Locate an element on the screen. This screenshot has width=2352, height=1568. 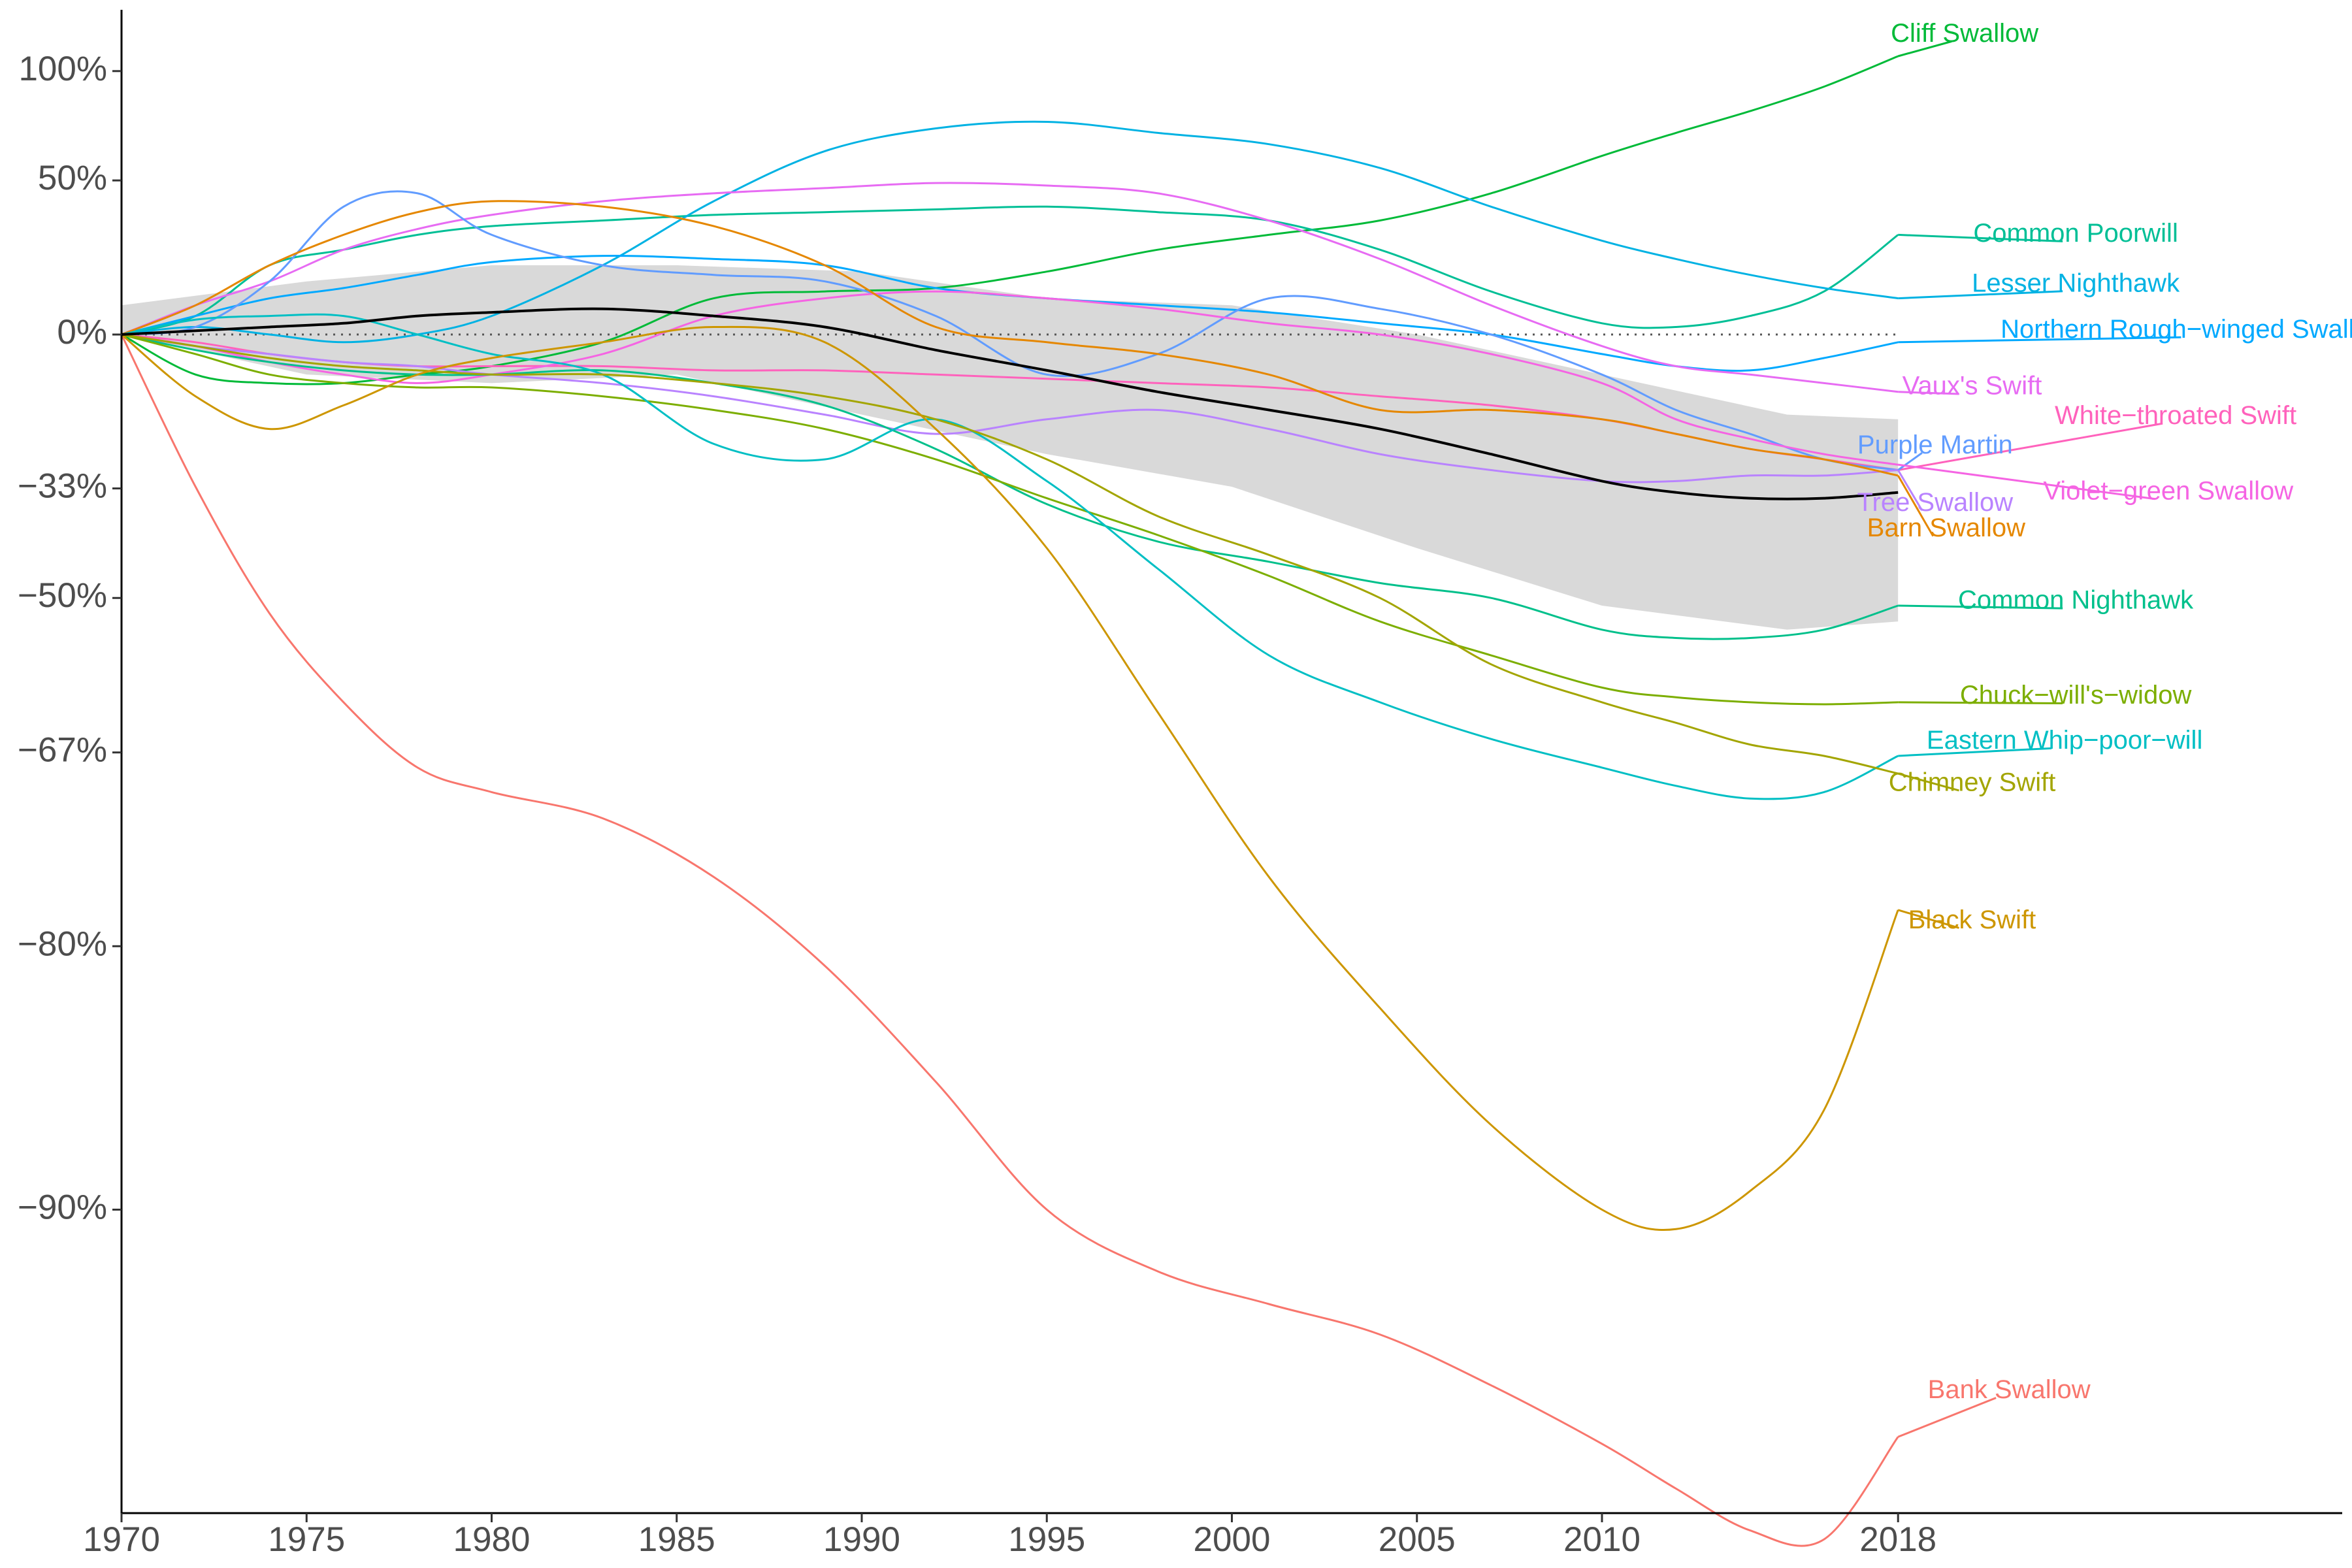
series-label-chimney-swift: Chimney Swift is located at coordinates (1972, 782).